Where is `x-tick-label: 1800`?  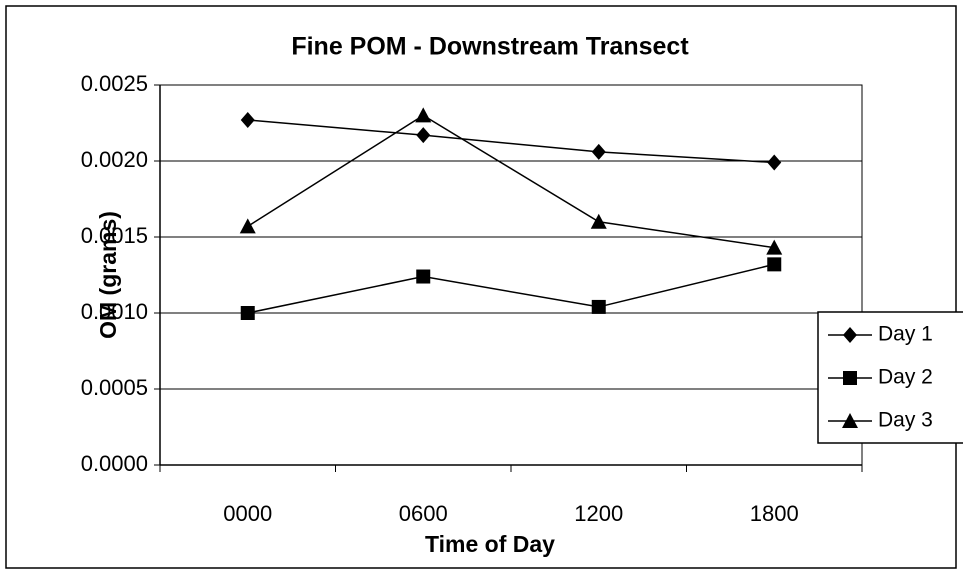 x-tick-label: 1800 is located at coordinates (774, 513).